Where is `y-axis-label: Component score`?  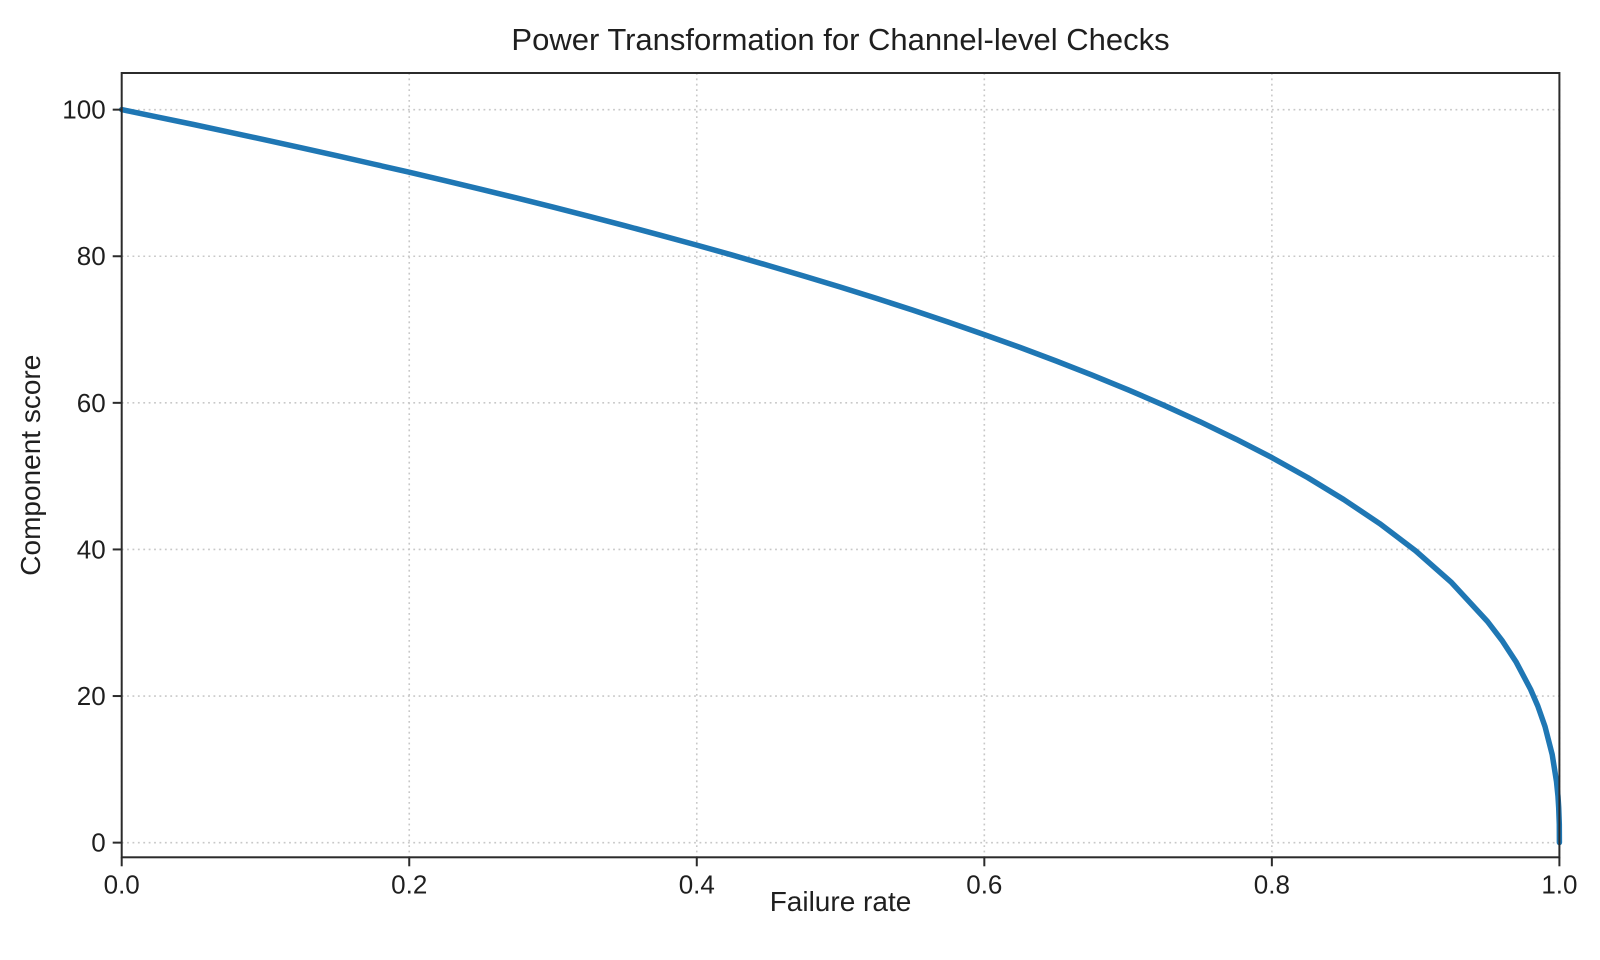
y-axis-label: Component score is located at coordinates (30, 465).